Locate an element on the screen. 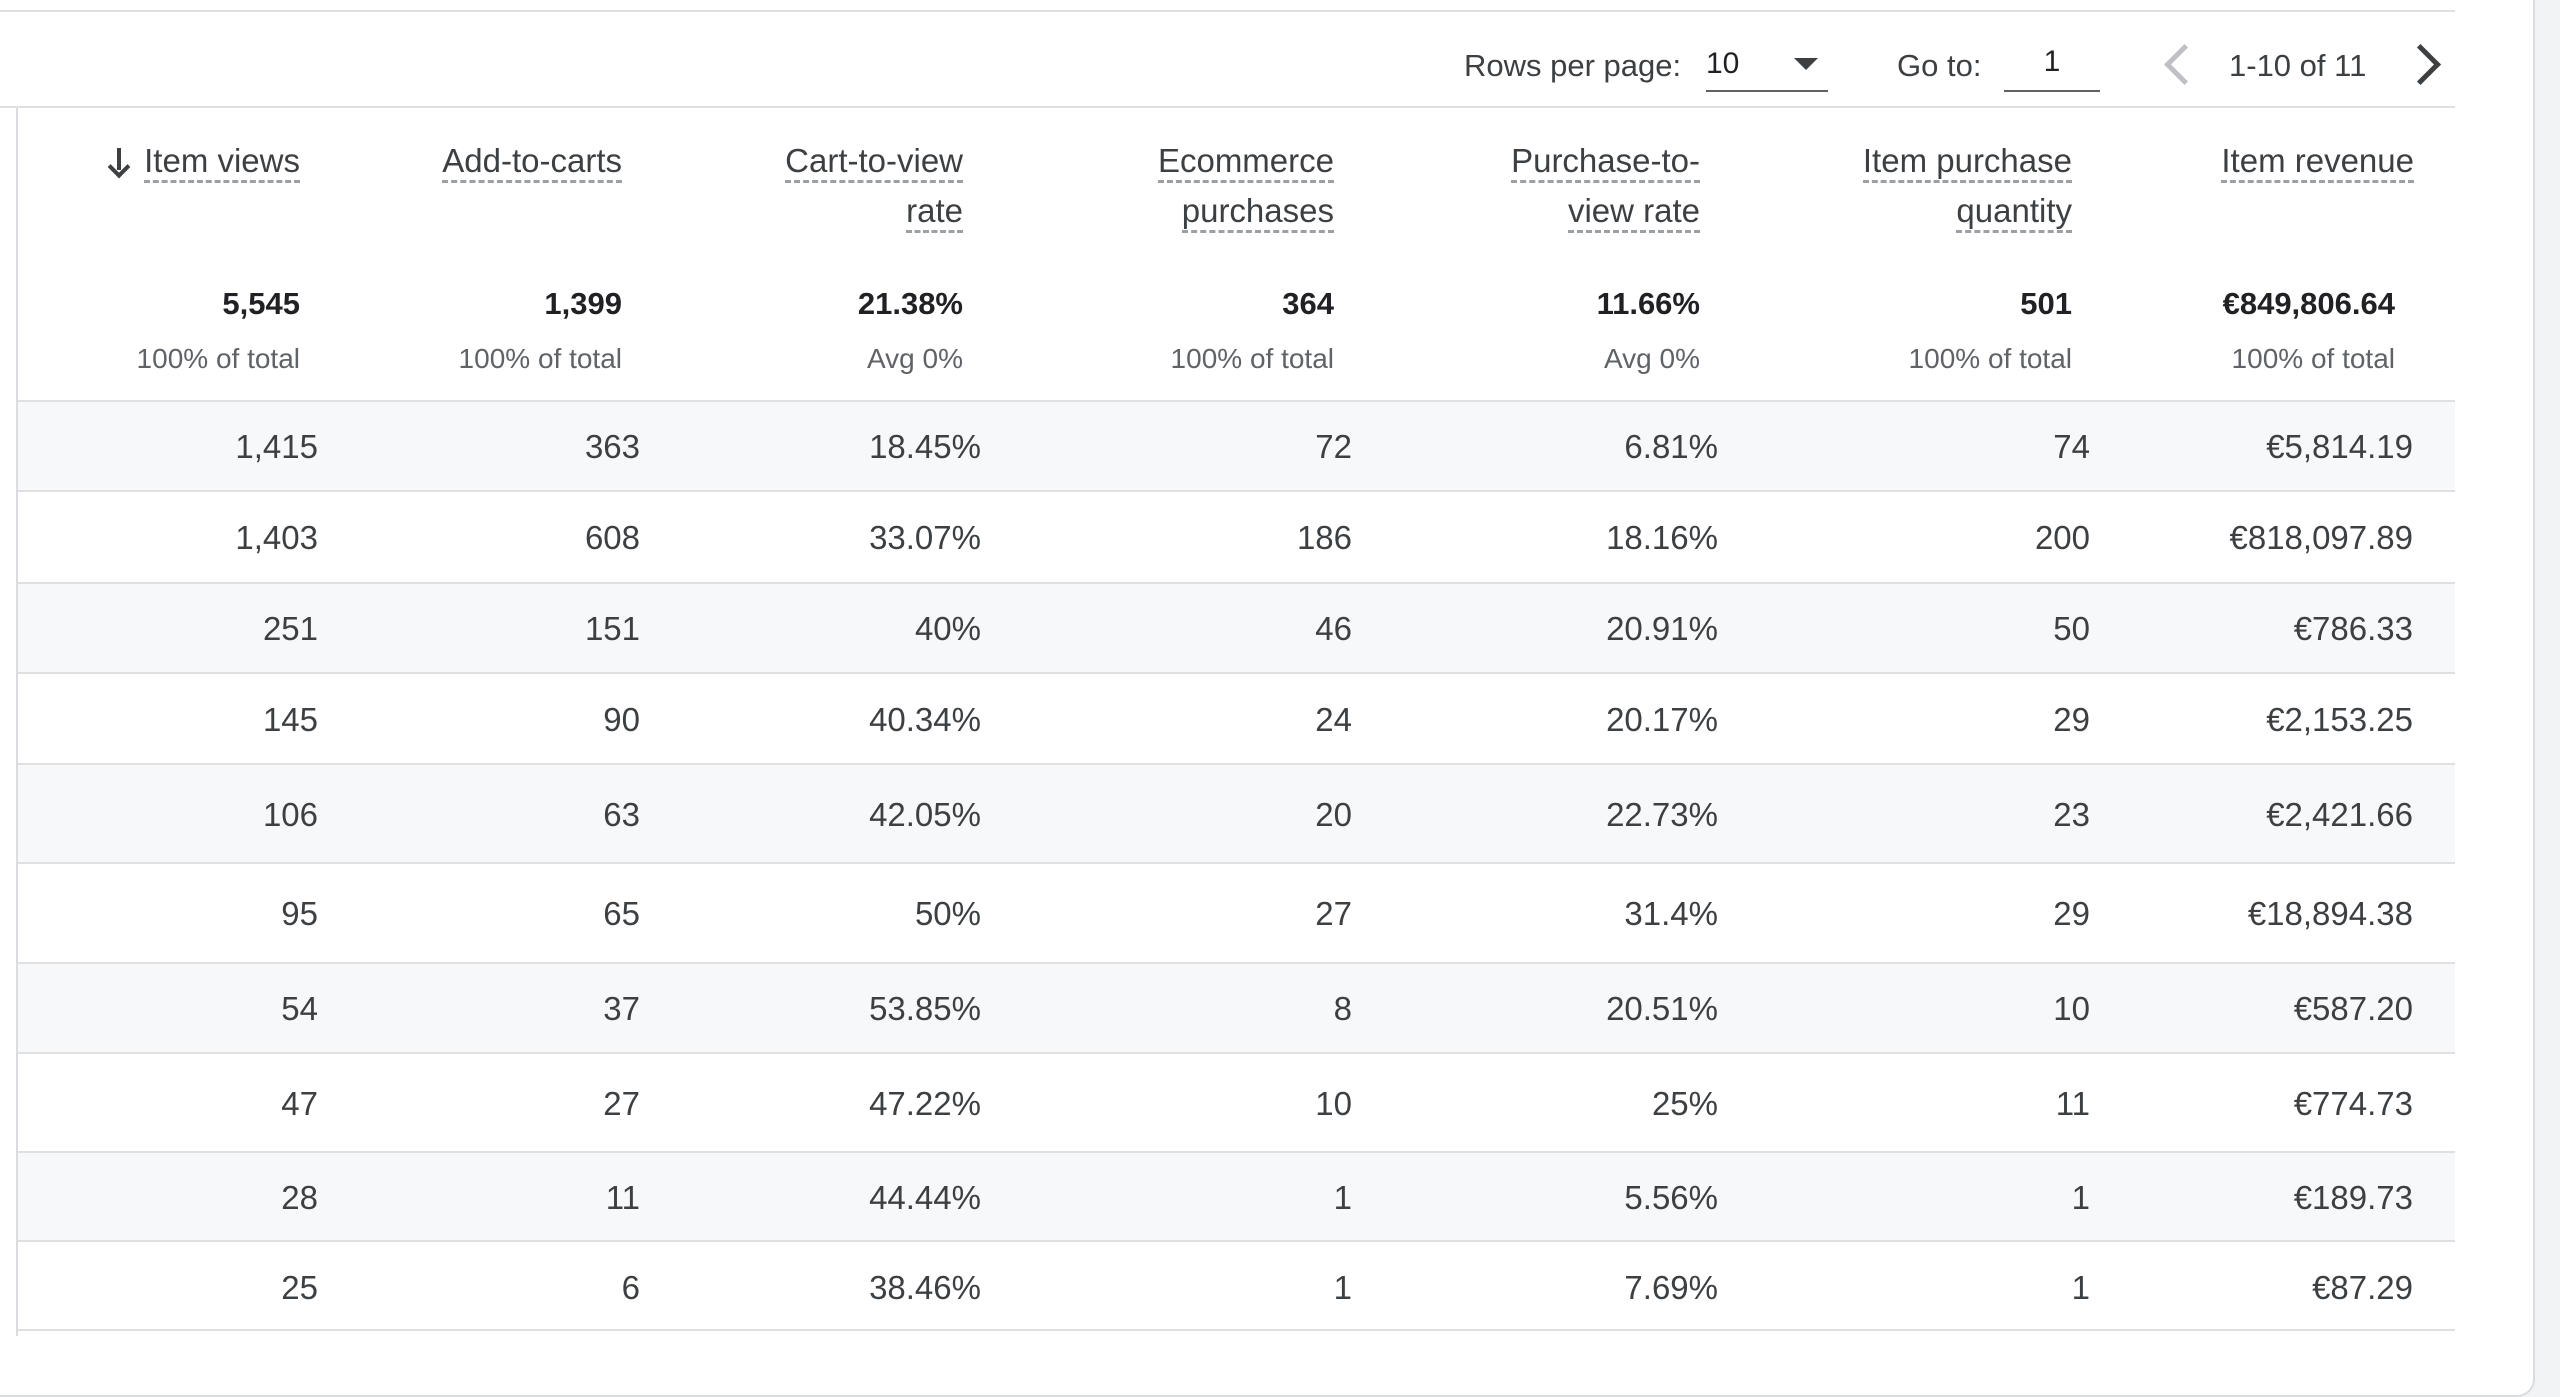 The width and height of the screenshot is (2560, 1397). column-total: 21.38% is located at coordinates (910, 303).